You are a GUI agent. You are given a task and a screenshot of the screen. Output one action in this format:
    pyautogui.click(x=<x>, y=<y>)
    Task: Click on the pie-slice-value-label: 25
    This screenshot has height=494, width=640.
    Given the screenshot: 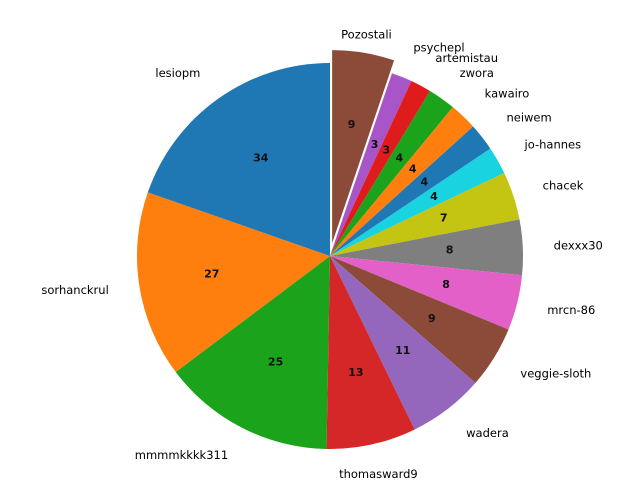 What is the action you would take?
    pyautogui.click(x=275, y=362)
    